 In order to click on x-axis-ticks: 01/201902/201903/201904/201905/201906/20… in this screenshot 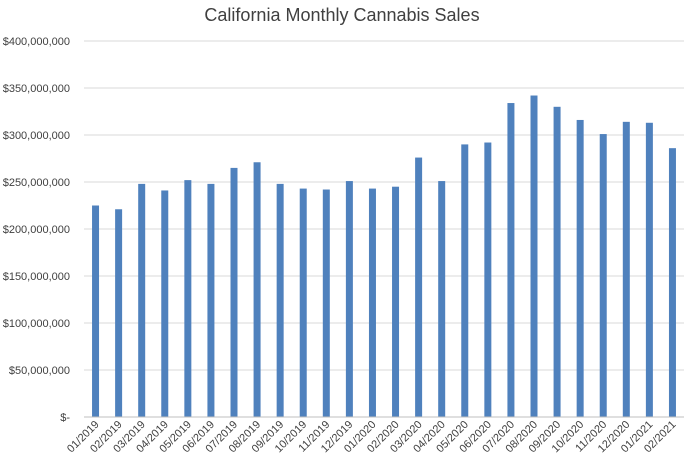, I will do `click(372, 437)`.